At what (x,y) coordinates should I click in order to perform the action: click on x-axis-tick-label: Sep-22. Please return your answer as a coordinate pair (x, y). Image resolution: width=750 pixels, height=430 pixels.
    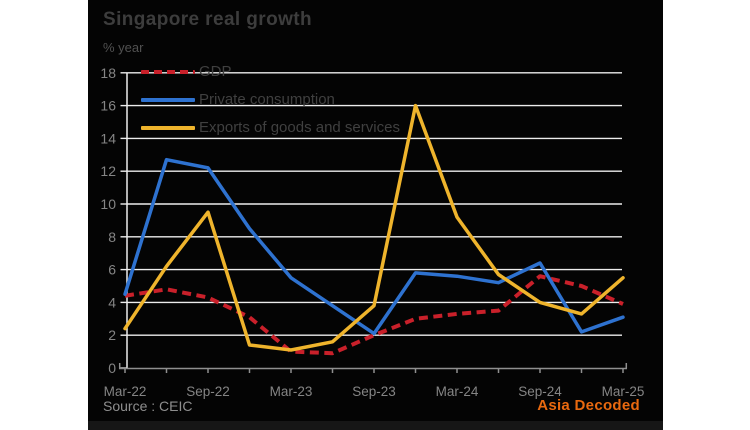
    Looking at the image, I should click on (208, 391).